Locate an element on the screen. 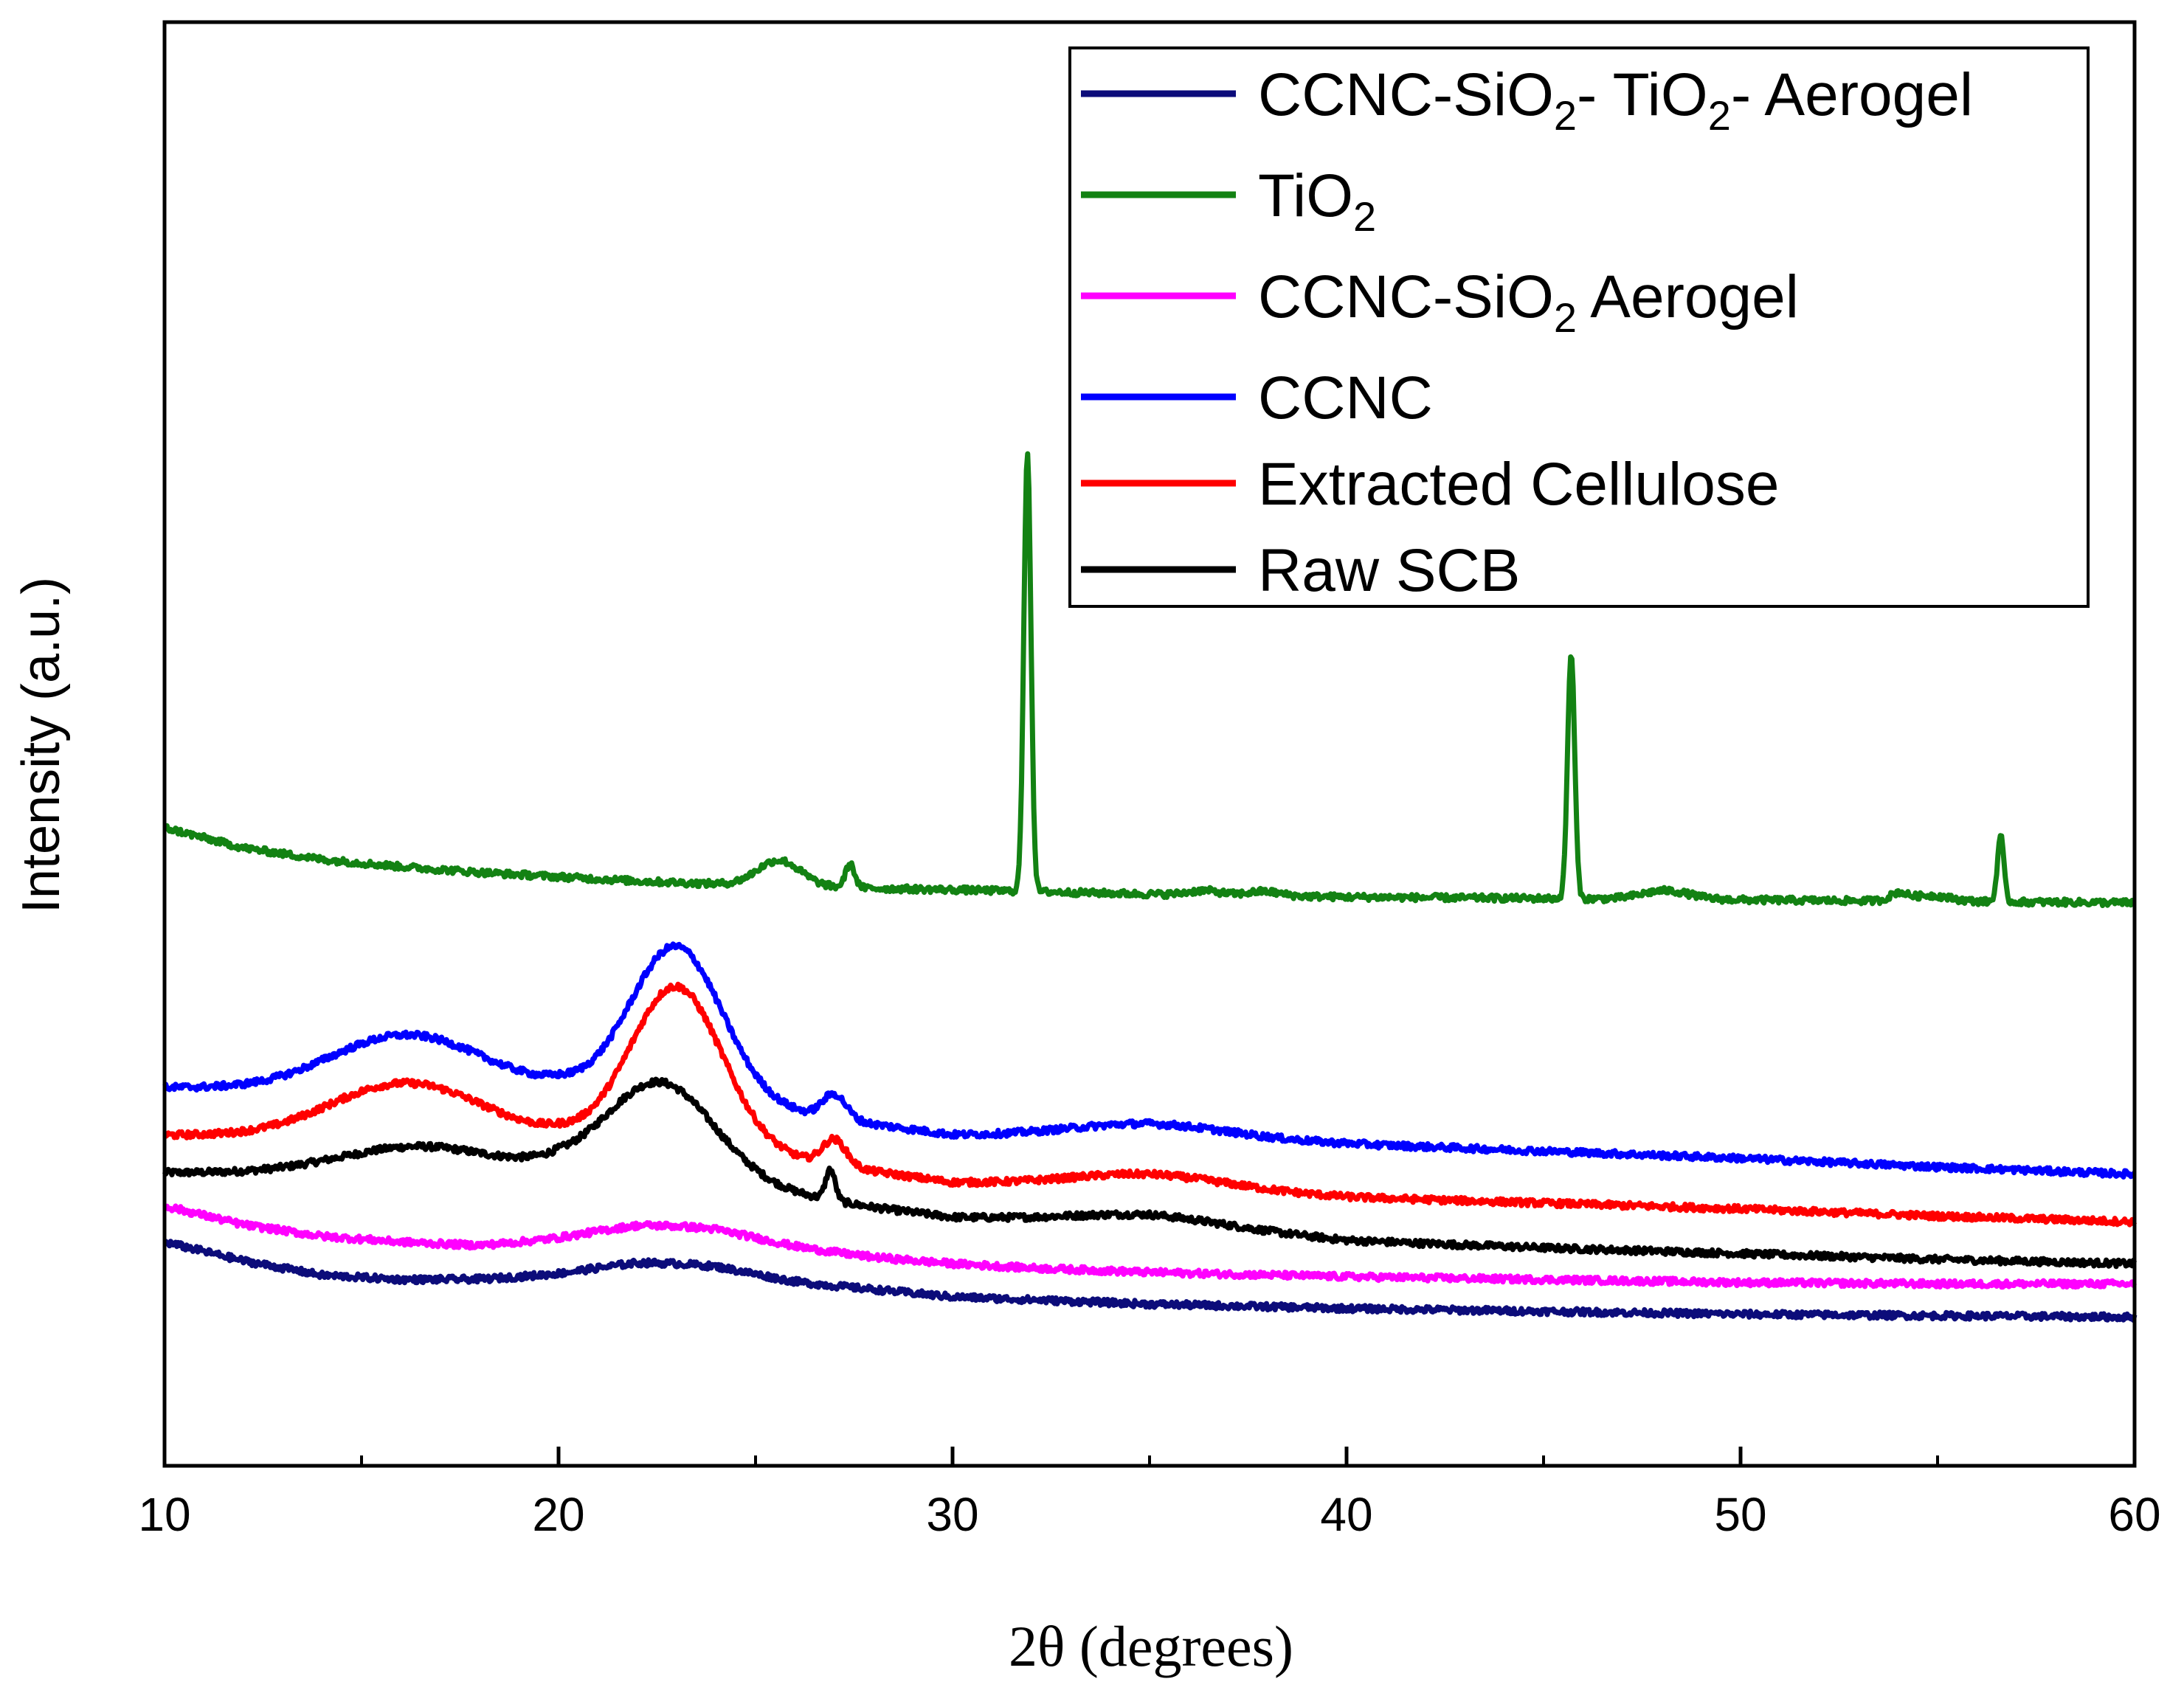 This screenshot has width=2184, height=1693. legend-text-part: Extracted Cellulose is located at coordinates (1519, 484).